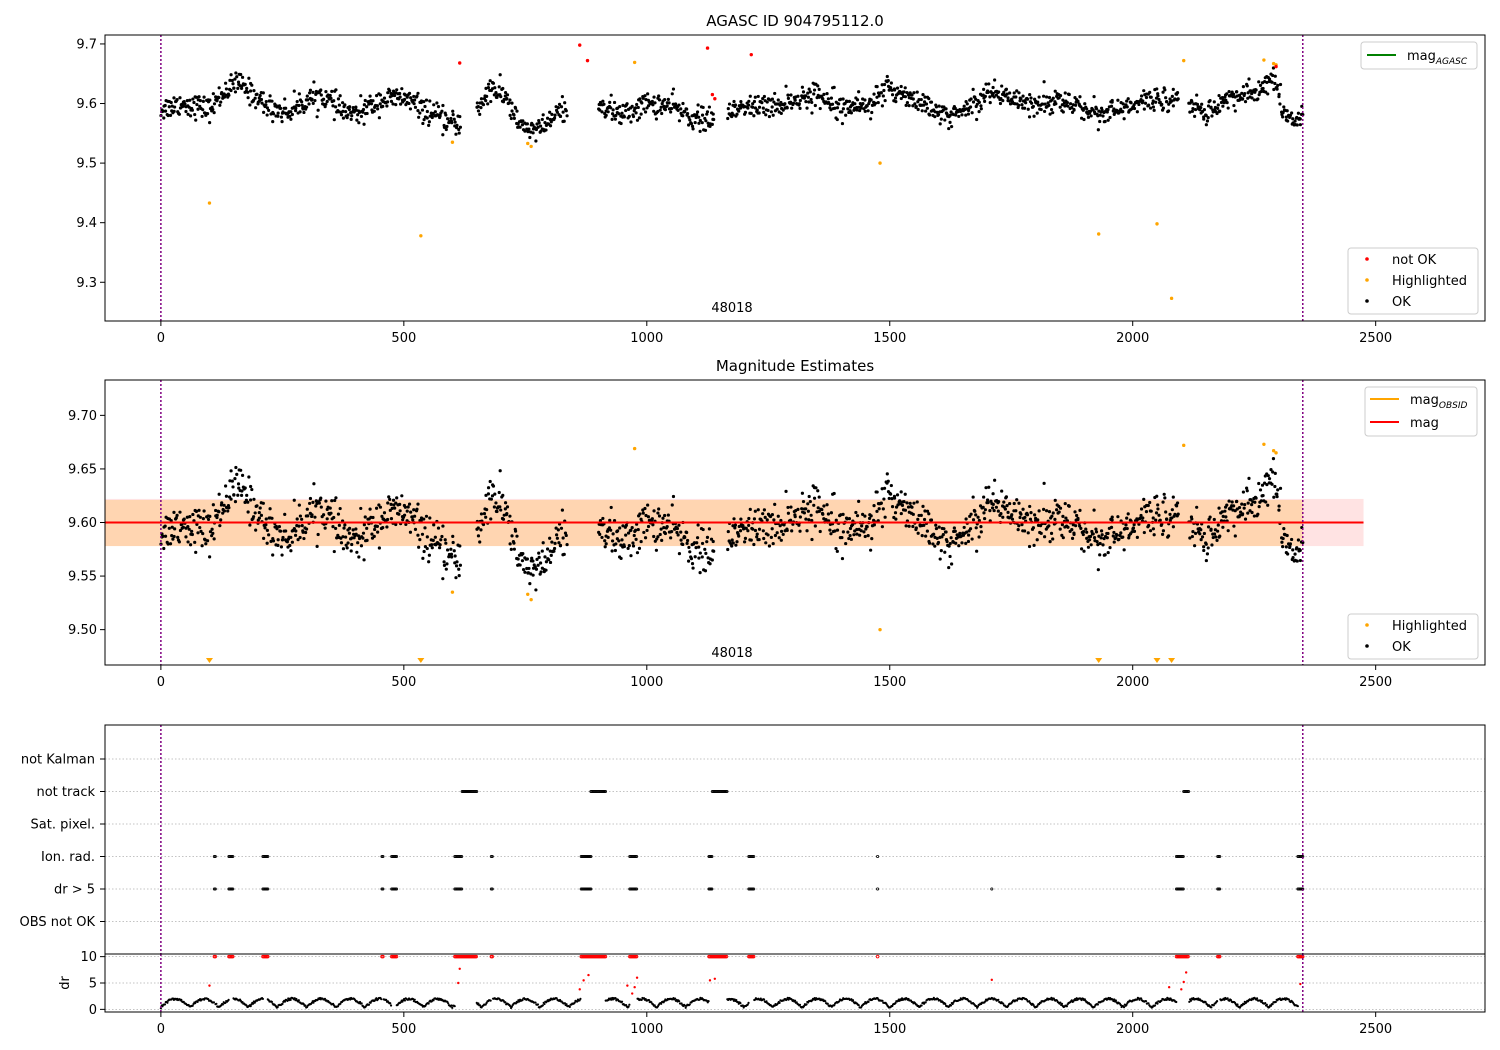 This screenshot has width=1500, height=1050. What do you see at coordinates (403, 338) in the screenshot?
I see `x-tick-label: 500` at bounding box center [403, 338].